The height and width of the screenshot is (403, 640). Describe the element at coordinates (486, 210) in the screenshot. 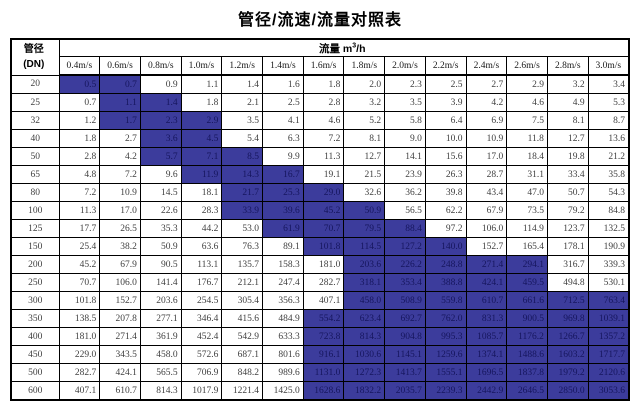

I see `flow-value-cell: 67.9` at that location.